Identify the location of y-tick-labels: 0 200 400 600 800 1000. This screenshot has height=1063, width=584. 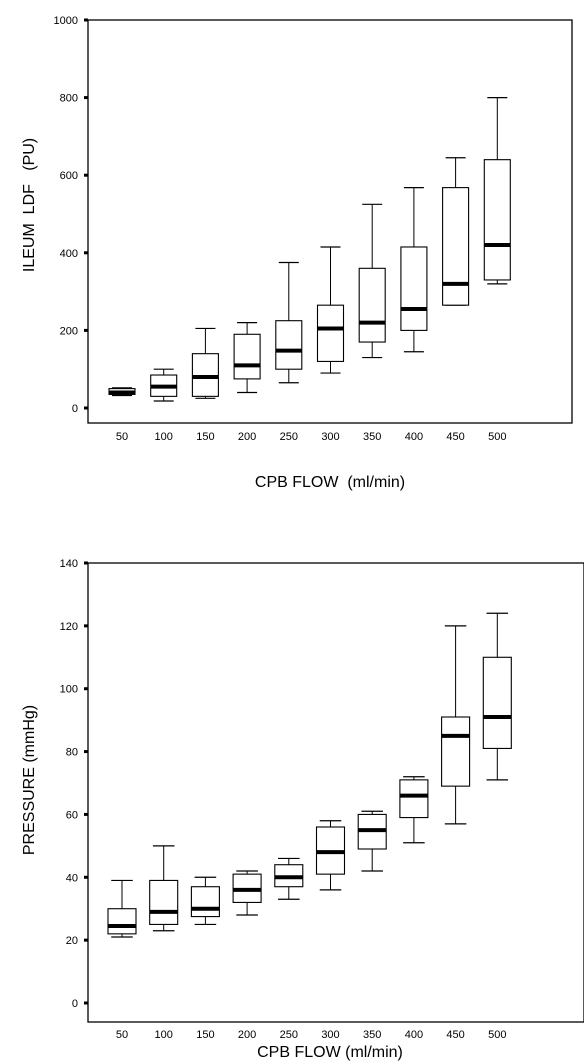
(71, 215).